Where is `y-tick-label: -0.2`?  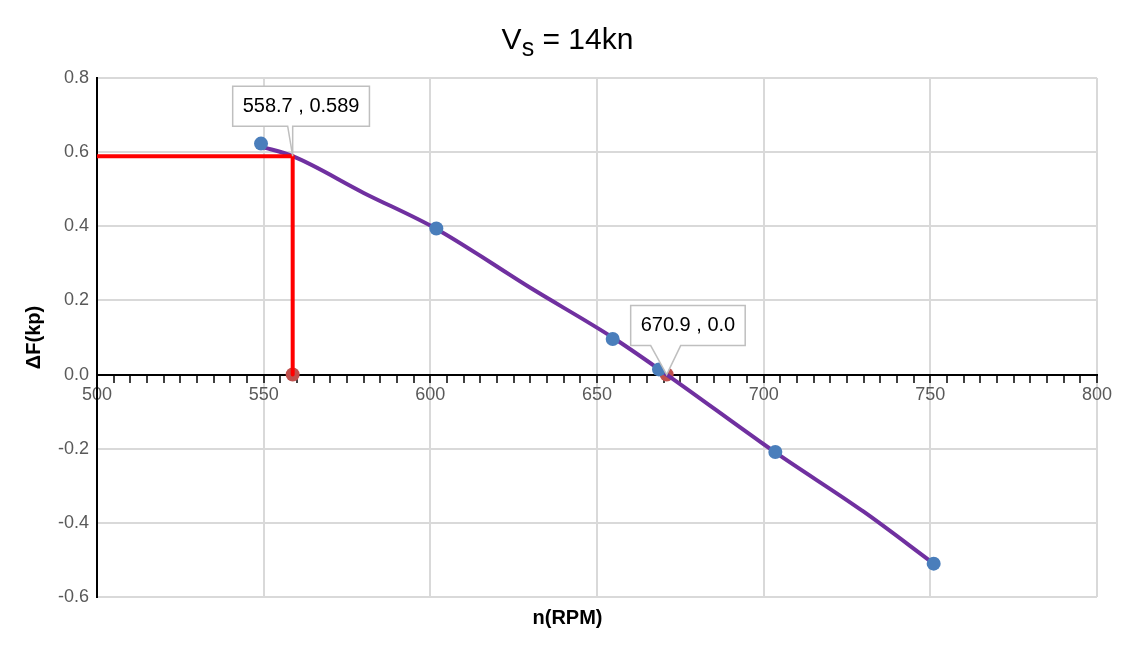 y-tick-label: -0.2 is located at coordinates (73, 447).